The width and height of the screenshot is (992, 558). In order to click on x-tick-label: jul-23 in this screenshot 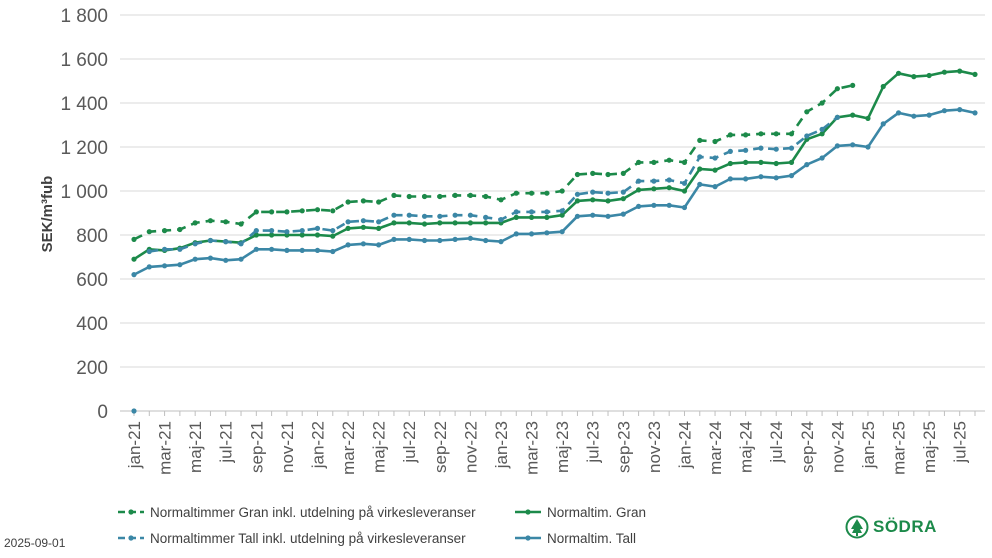, I will do `click(593, 442)`.